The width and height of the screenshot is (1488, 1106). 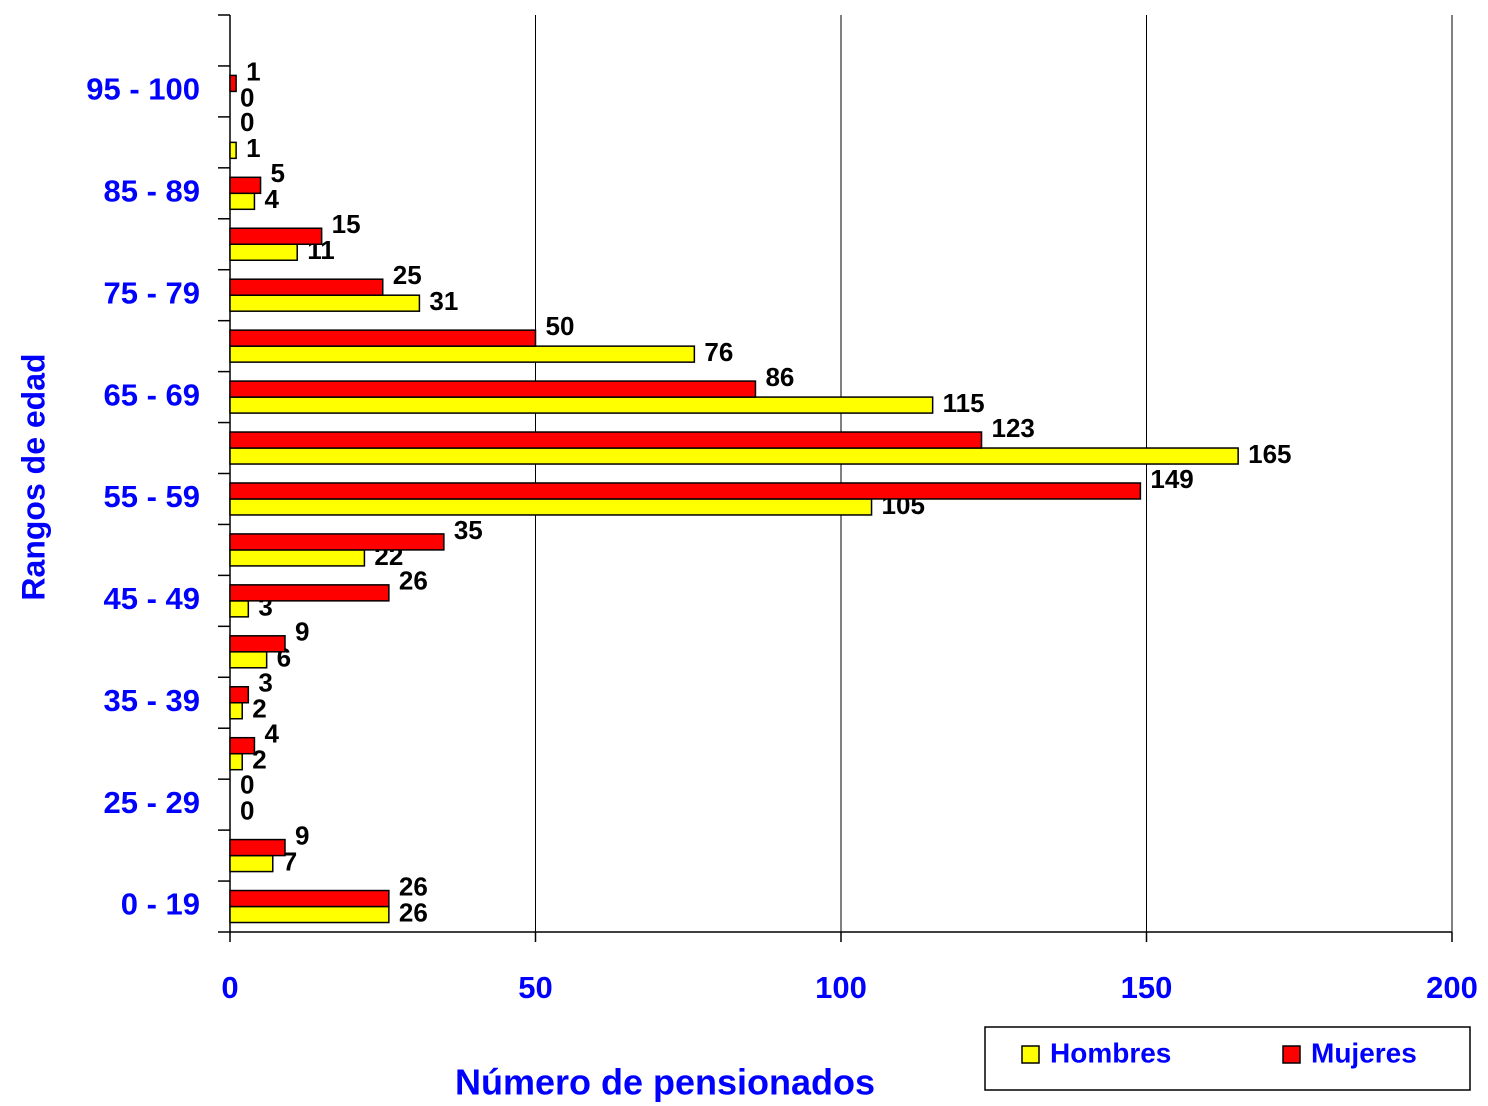 I want to click on y-tick-label: 75 - 79, so click(x=151, y=292).